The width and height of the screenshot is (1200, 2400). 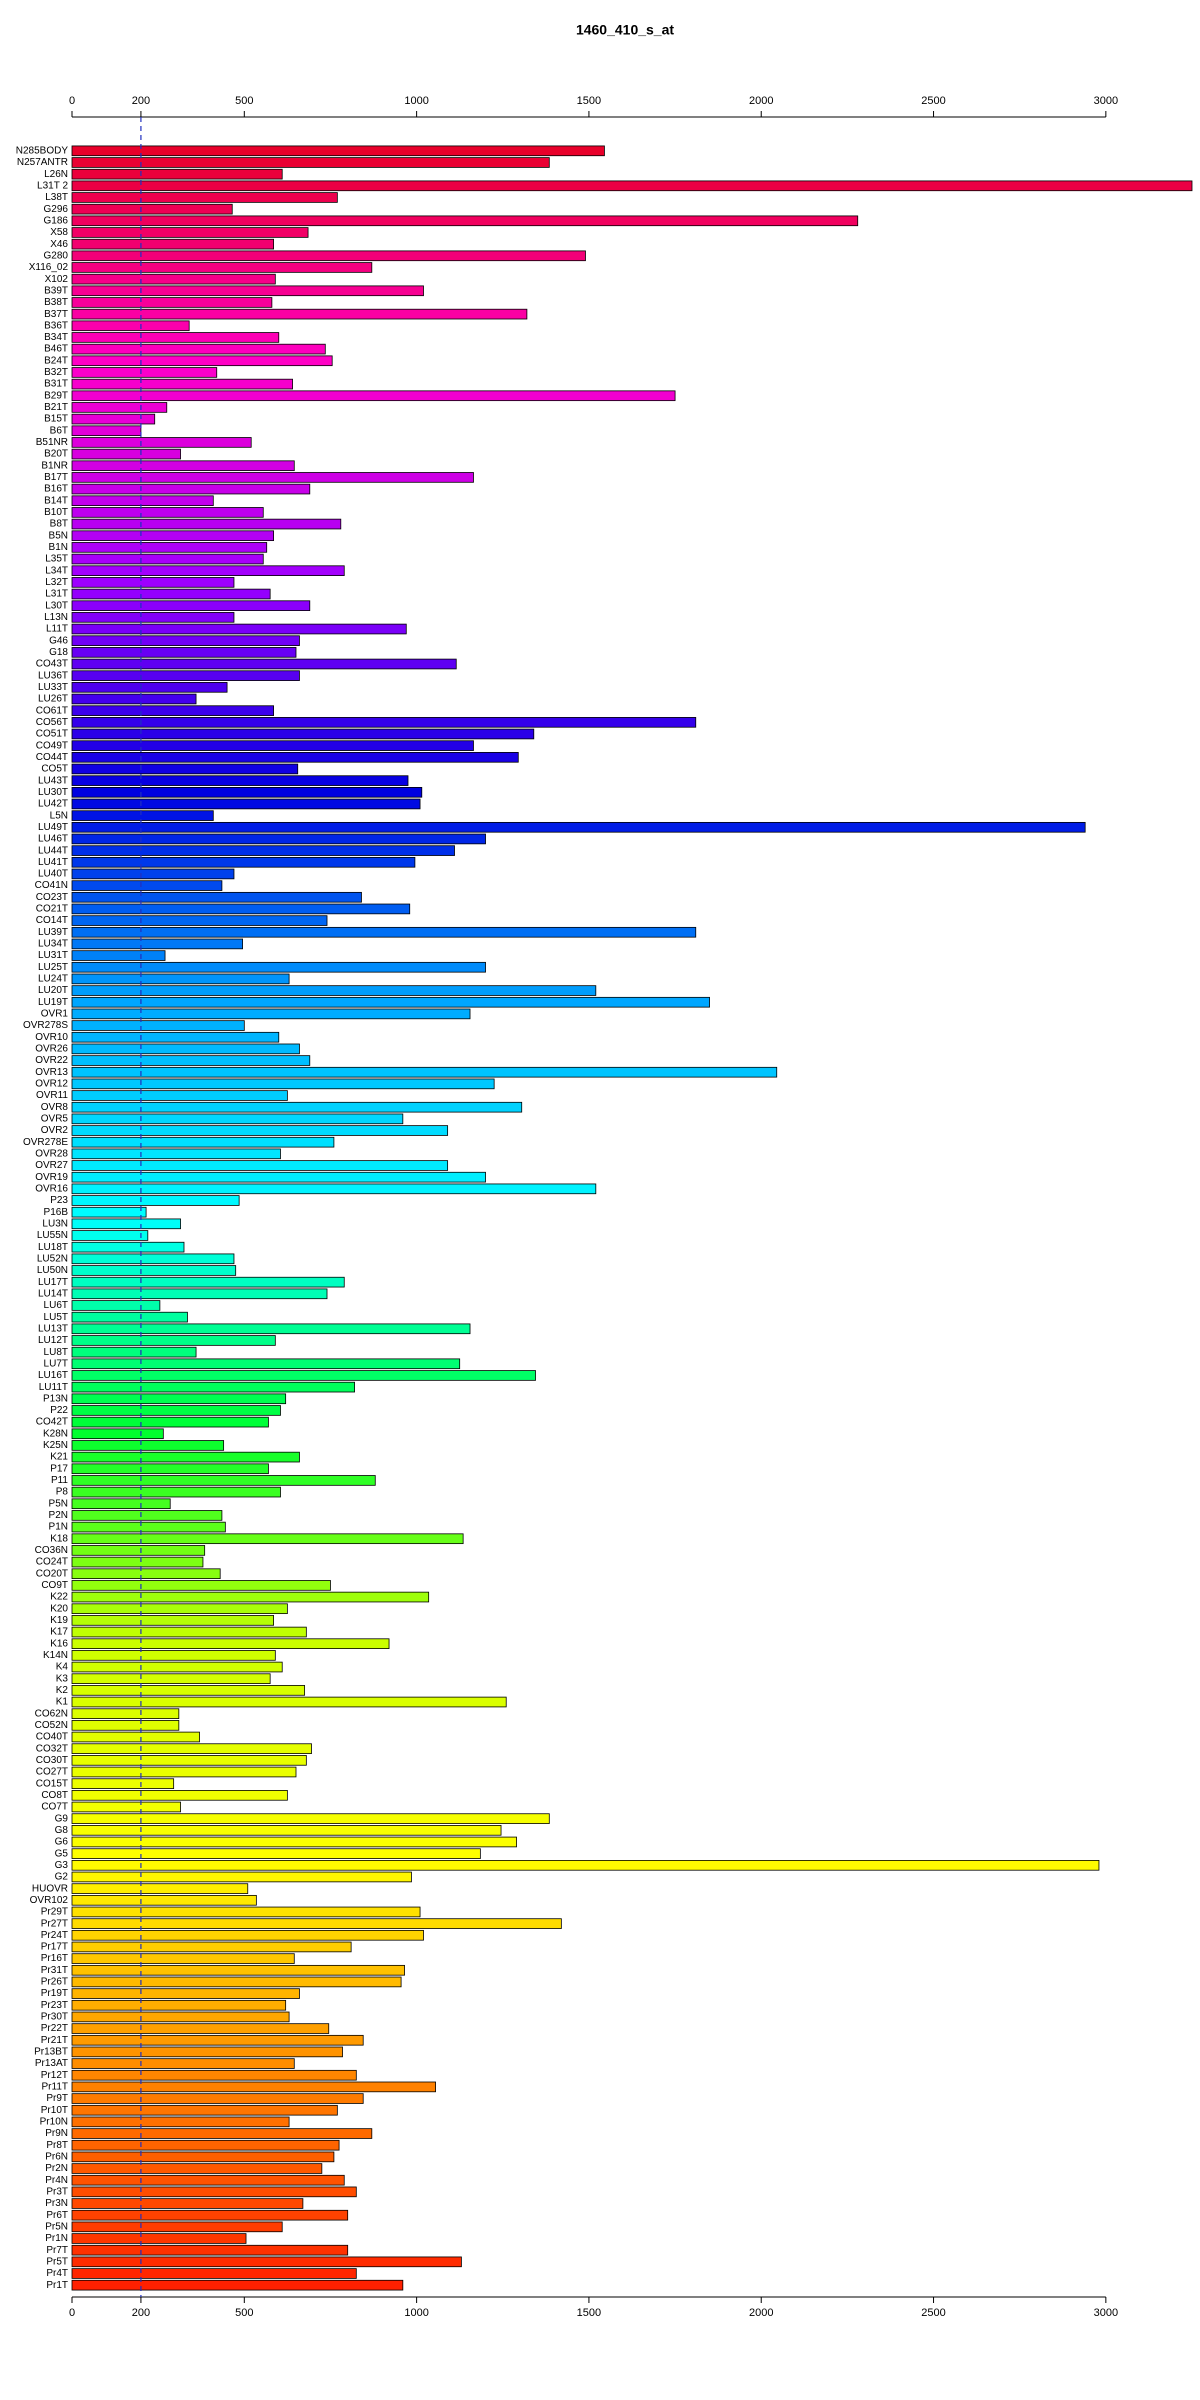 What do you see at coordinates (54, 1795) in the screenshot?
I see `y-tick-label: CO8T` at bounding box center [54, 1795].